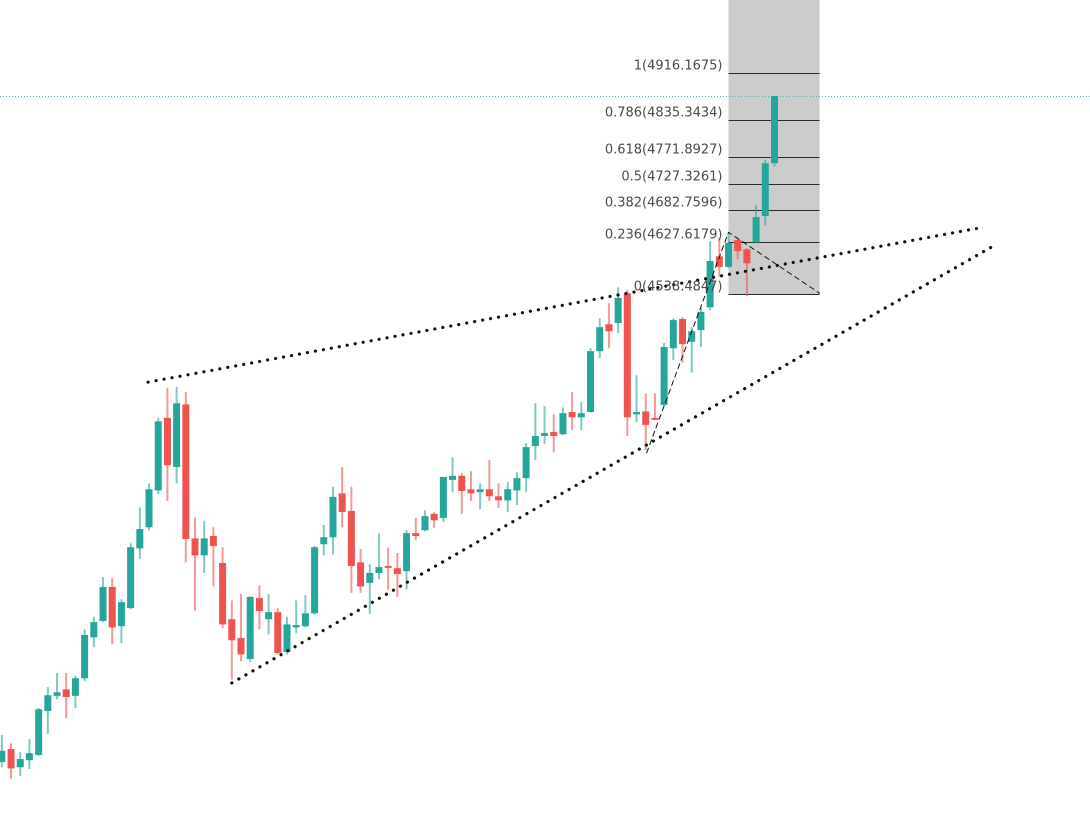 The height and width of the screenshot is (824, 1090). Describe the element at coordinates (664, 203) in the screenshot. I see `fib-level-label: 0.382(4682.7596)` at that location.